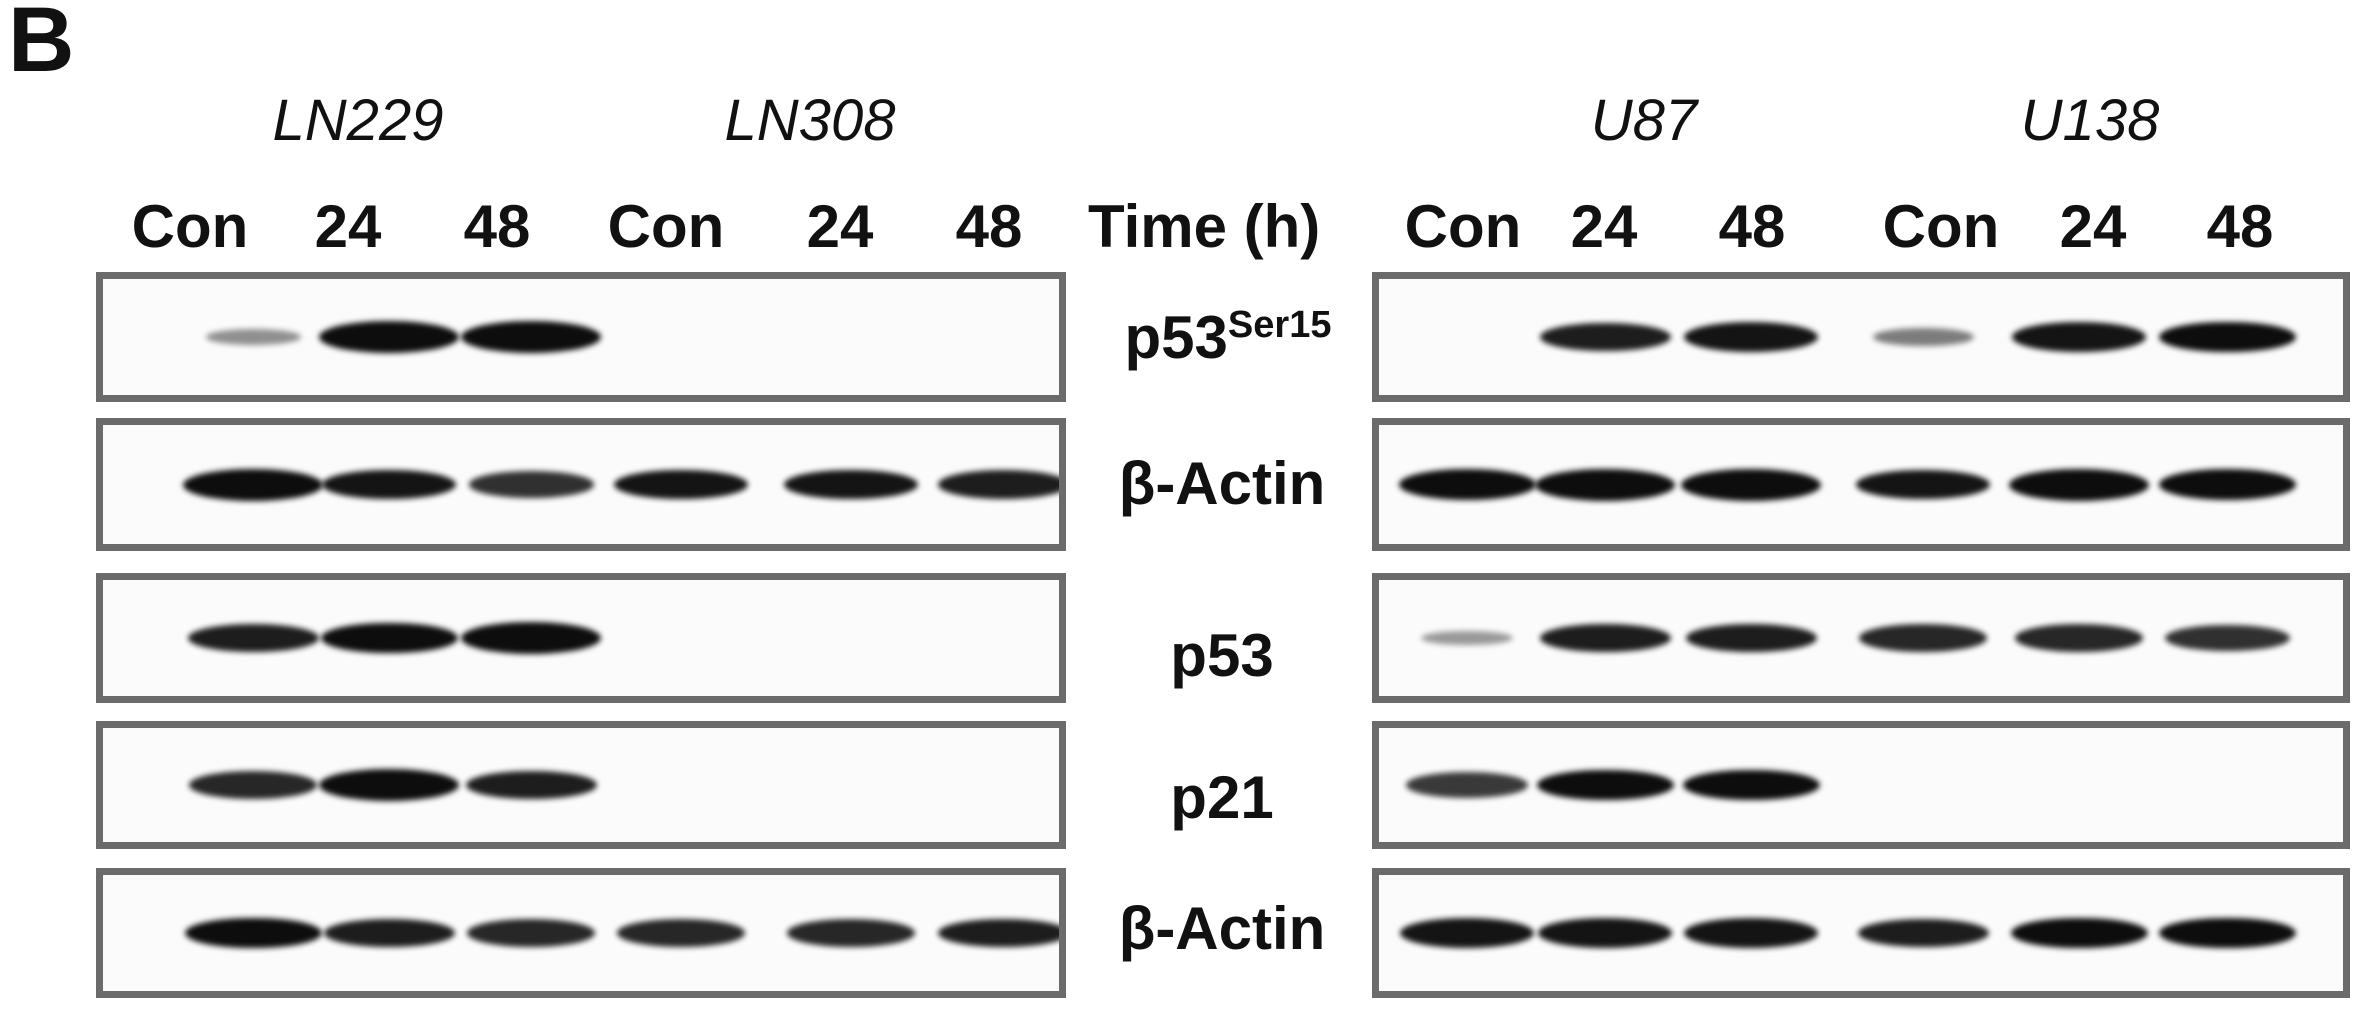  What do you see at coordinates (1228, 337) in the screenshot?
I see `row-label-p53-ser15: p53Ser15` at bounding box center [1228, 337].